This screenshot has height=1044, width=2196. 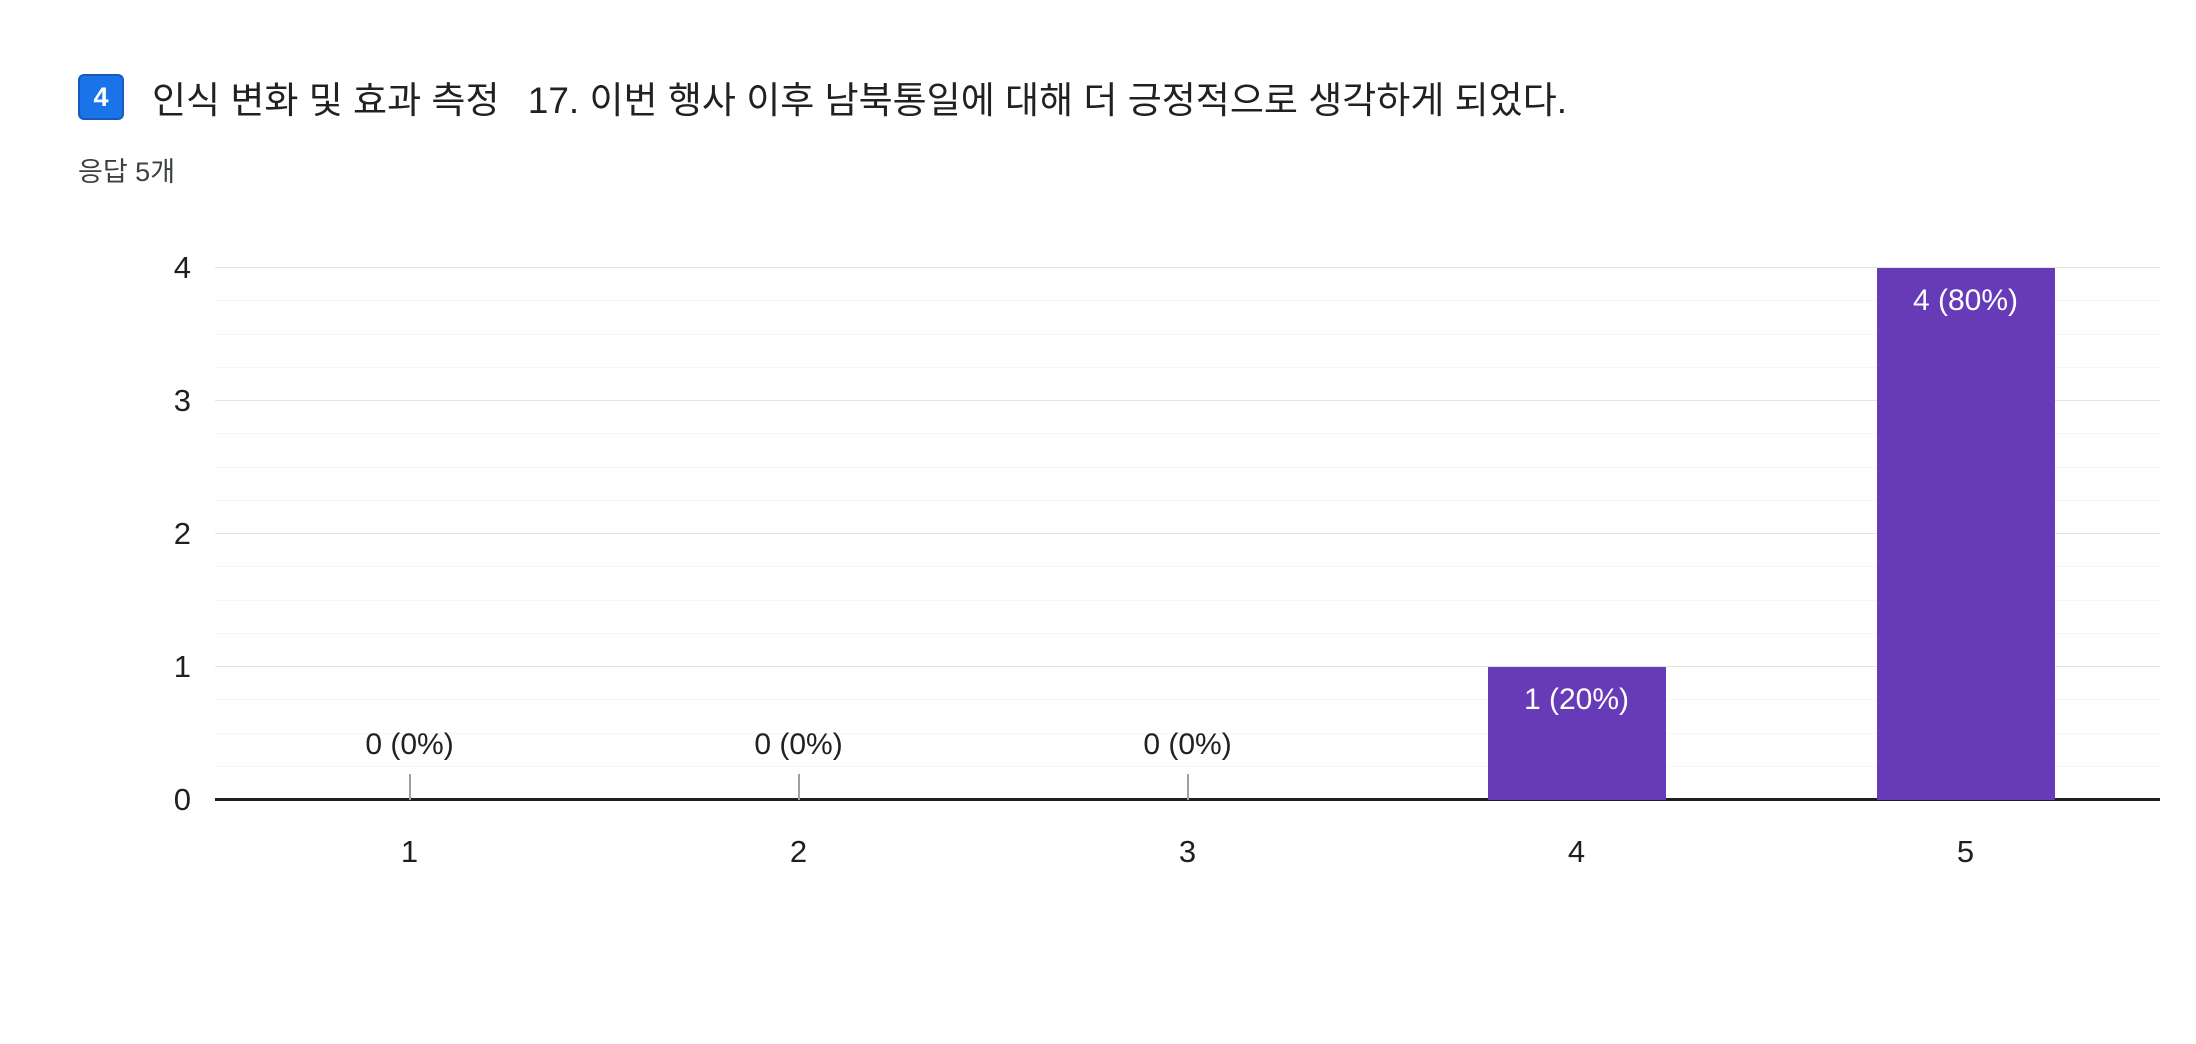 I want to click on bar-value-label: 4 (80%), so click(x=1965, y=300).